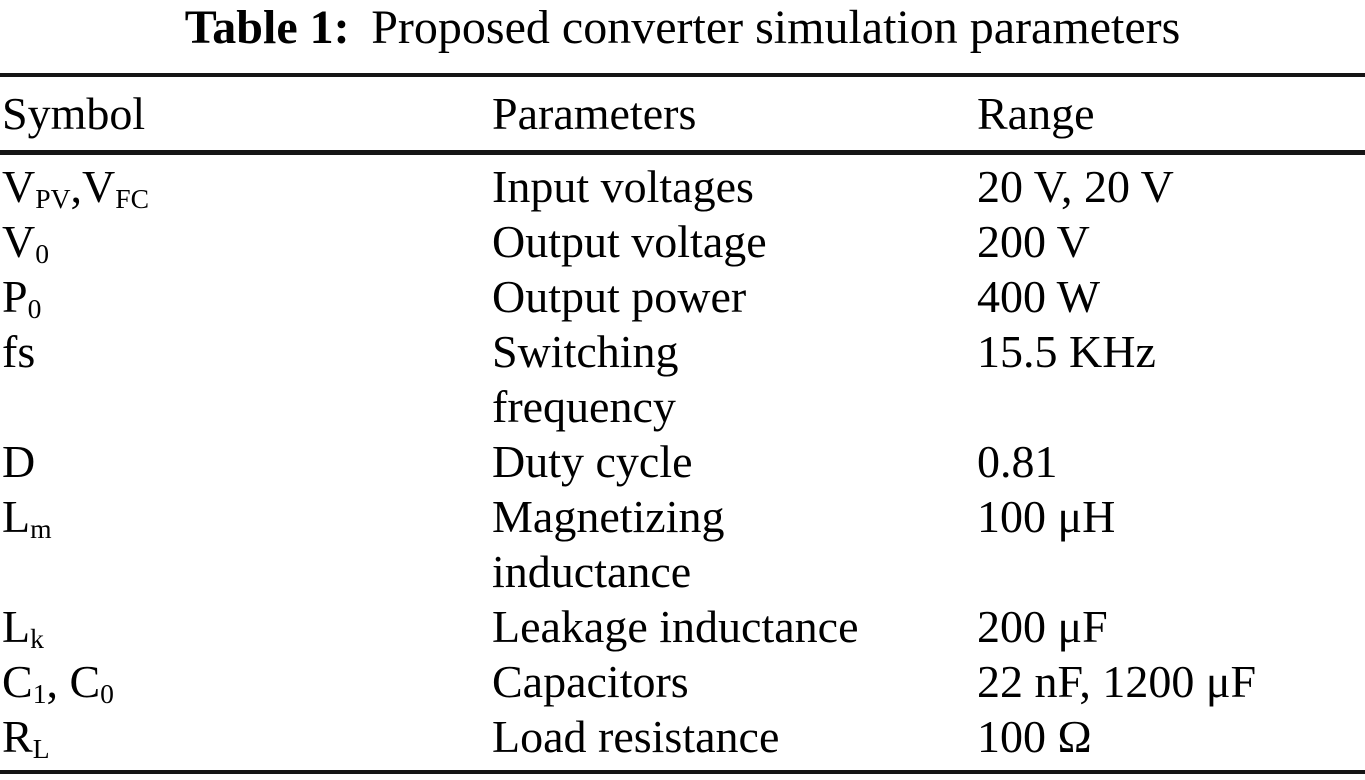 The width and height of the screenshot is (1365, 780). What do you see at coordinates (74, 113) in the screenshot?
I see `column-header-symbol: Symbol` at bounding box center [74, 113].